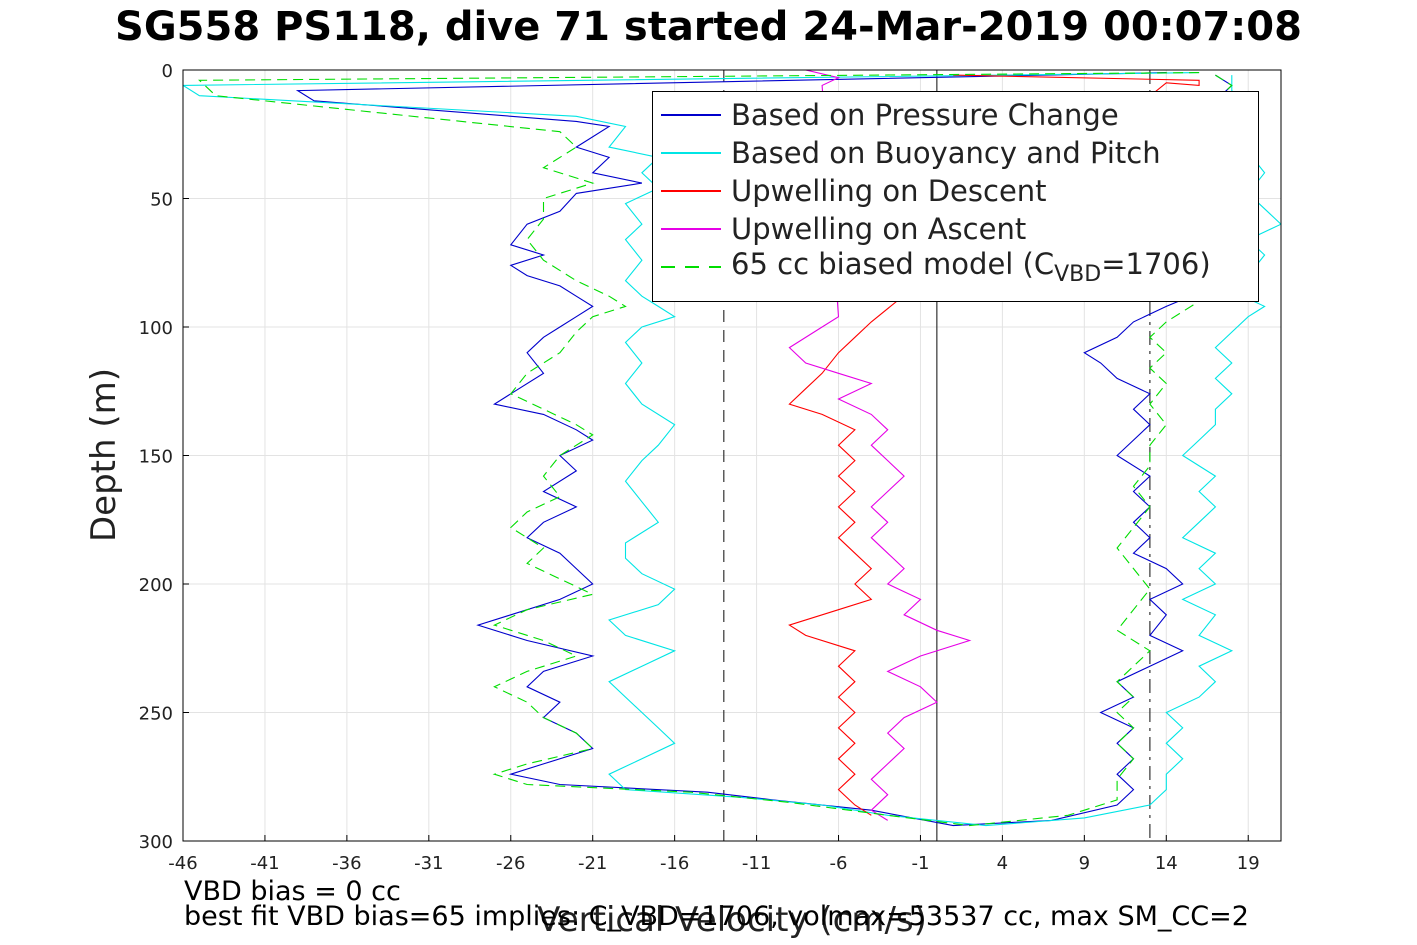  What do you see at coordinates (971, 267) in the screenshot?
I see `legend-label: 65 cc biased model (CVBD=1706)` at bounding box center [971, 267].